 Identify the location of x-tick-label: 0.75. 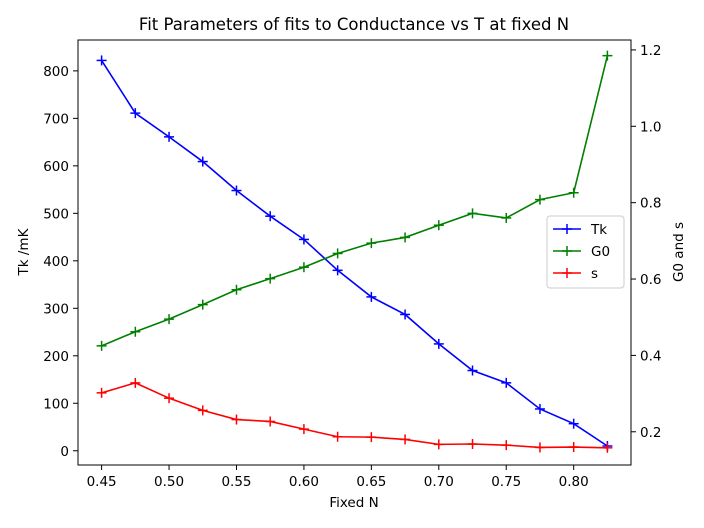
(506, 482).